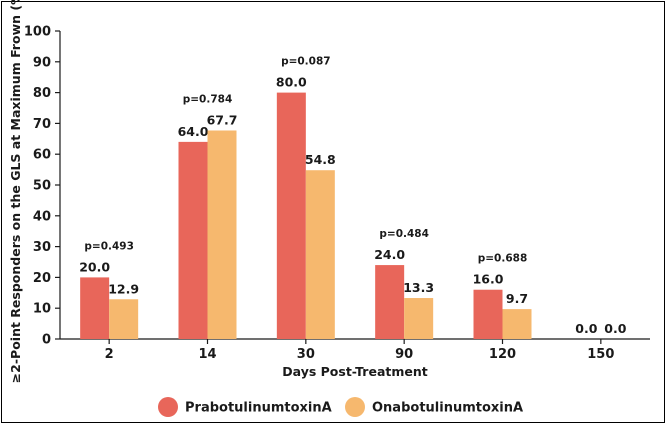 This screenshot has width=668, height=426. What do you see at coordinates (207, 354) in the screenshot?
I see `x-tick-label: 14` at bounding box center [207, 354].